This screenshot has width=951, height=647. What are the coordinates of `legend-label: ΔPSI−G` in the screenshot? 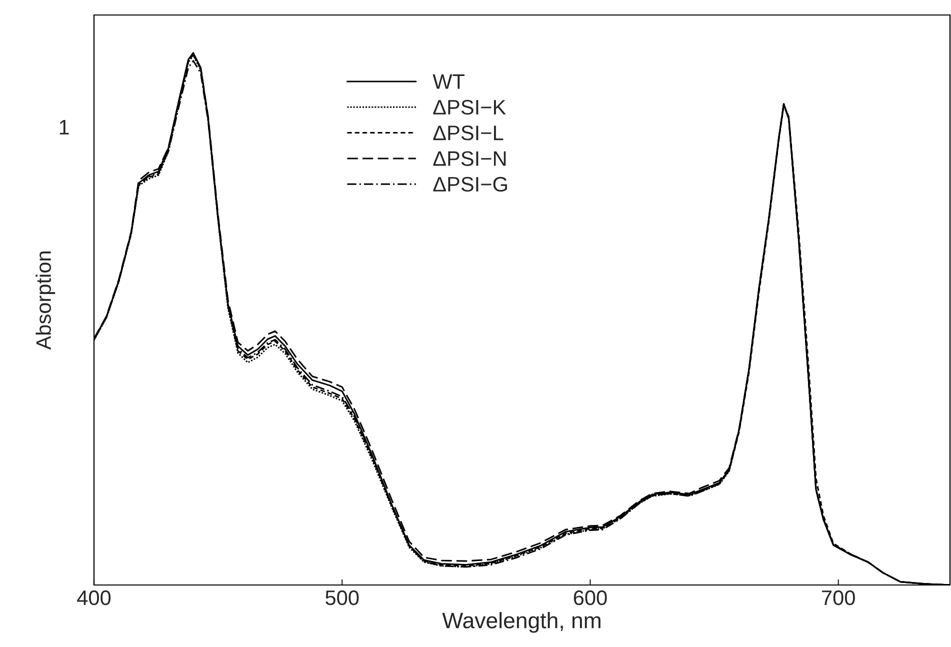 It's located at (470, 184).